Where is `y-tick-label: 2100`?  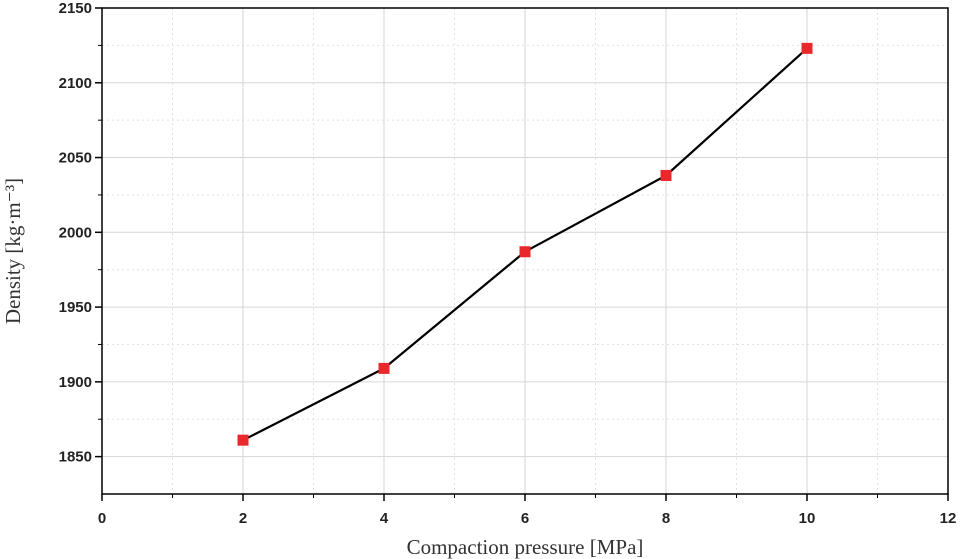
y-tick-label: 2100 is located at coordinates (75, 83).